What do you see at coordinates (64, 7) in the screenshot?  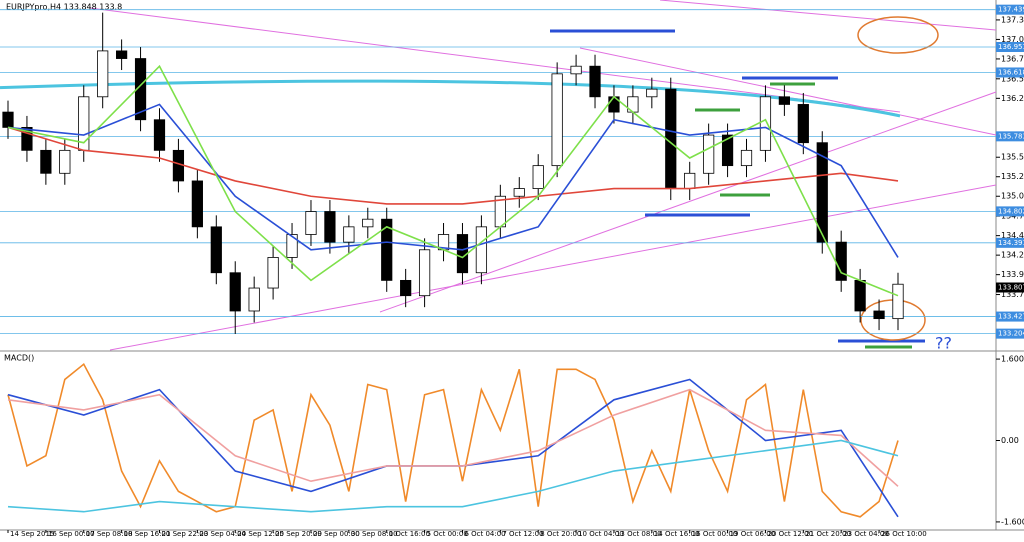 I see `chart-title: EURJPYpro,H4 133.848 133.8` at bounding box center [64, 7].